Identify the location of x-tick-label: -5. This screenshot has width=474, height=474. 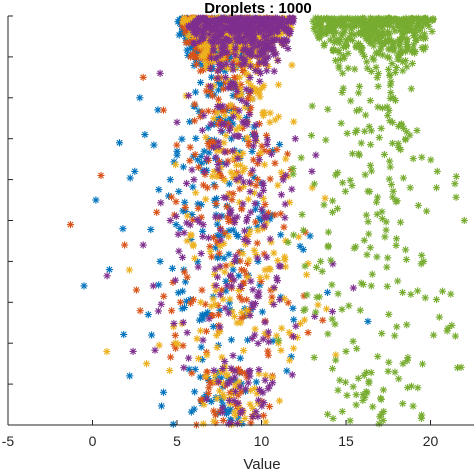
(8, 441).